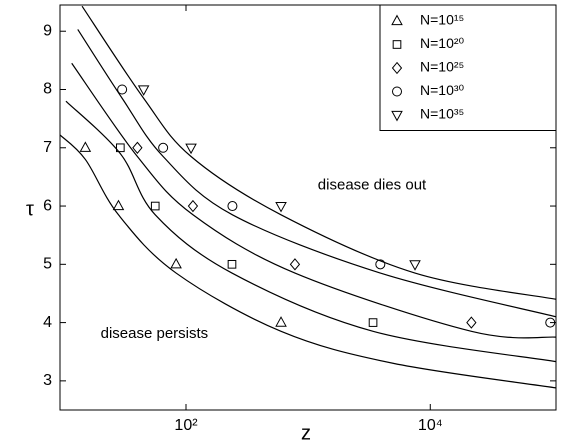  Describe the element at coordinates (442, 20) in the screenshot. I see `legend-label: N=10¹⁵` at that location.